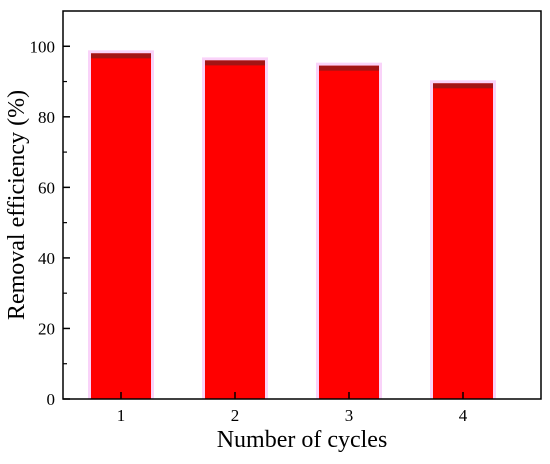 The width and height of the screenshot is (550, 464). I want to click on y-tick-label: 100, so click(43, 46).